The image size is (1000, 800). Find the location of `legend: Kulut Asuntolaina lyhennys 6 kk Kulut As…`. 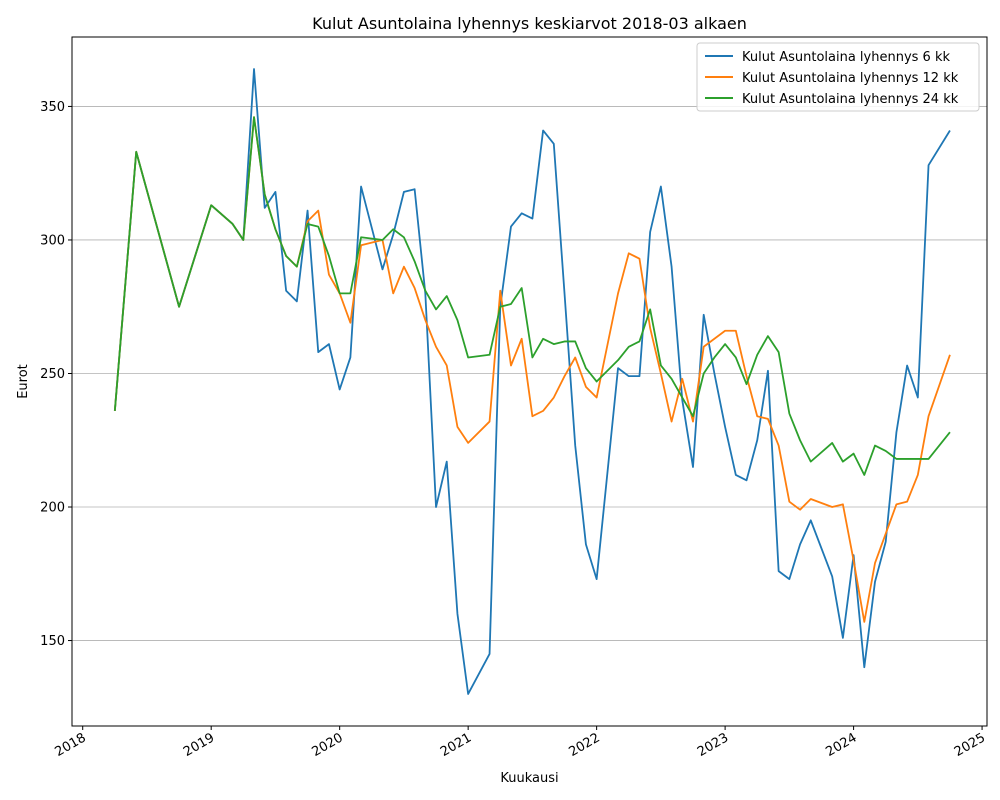

legend: Kulut Asuntolaina lyhennys 6 kk Kulut As… is located at coordinates (838, 77).